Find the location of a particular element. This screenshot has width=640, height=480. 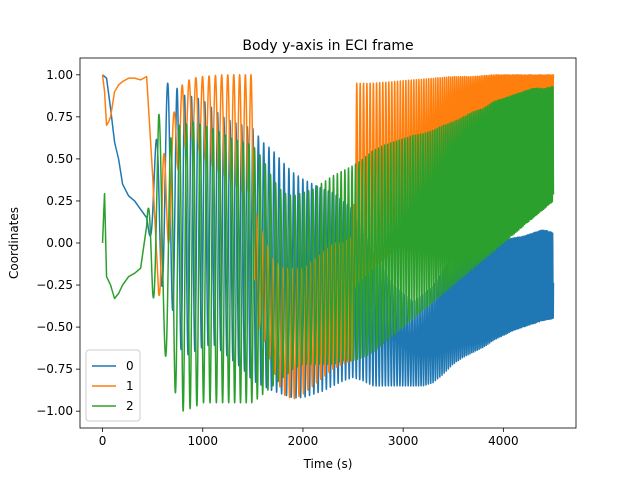

legend-label-2: 2 is located at coordinates (130, 406).